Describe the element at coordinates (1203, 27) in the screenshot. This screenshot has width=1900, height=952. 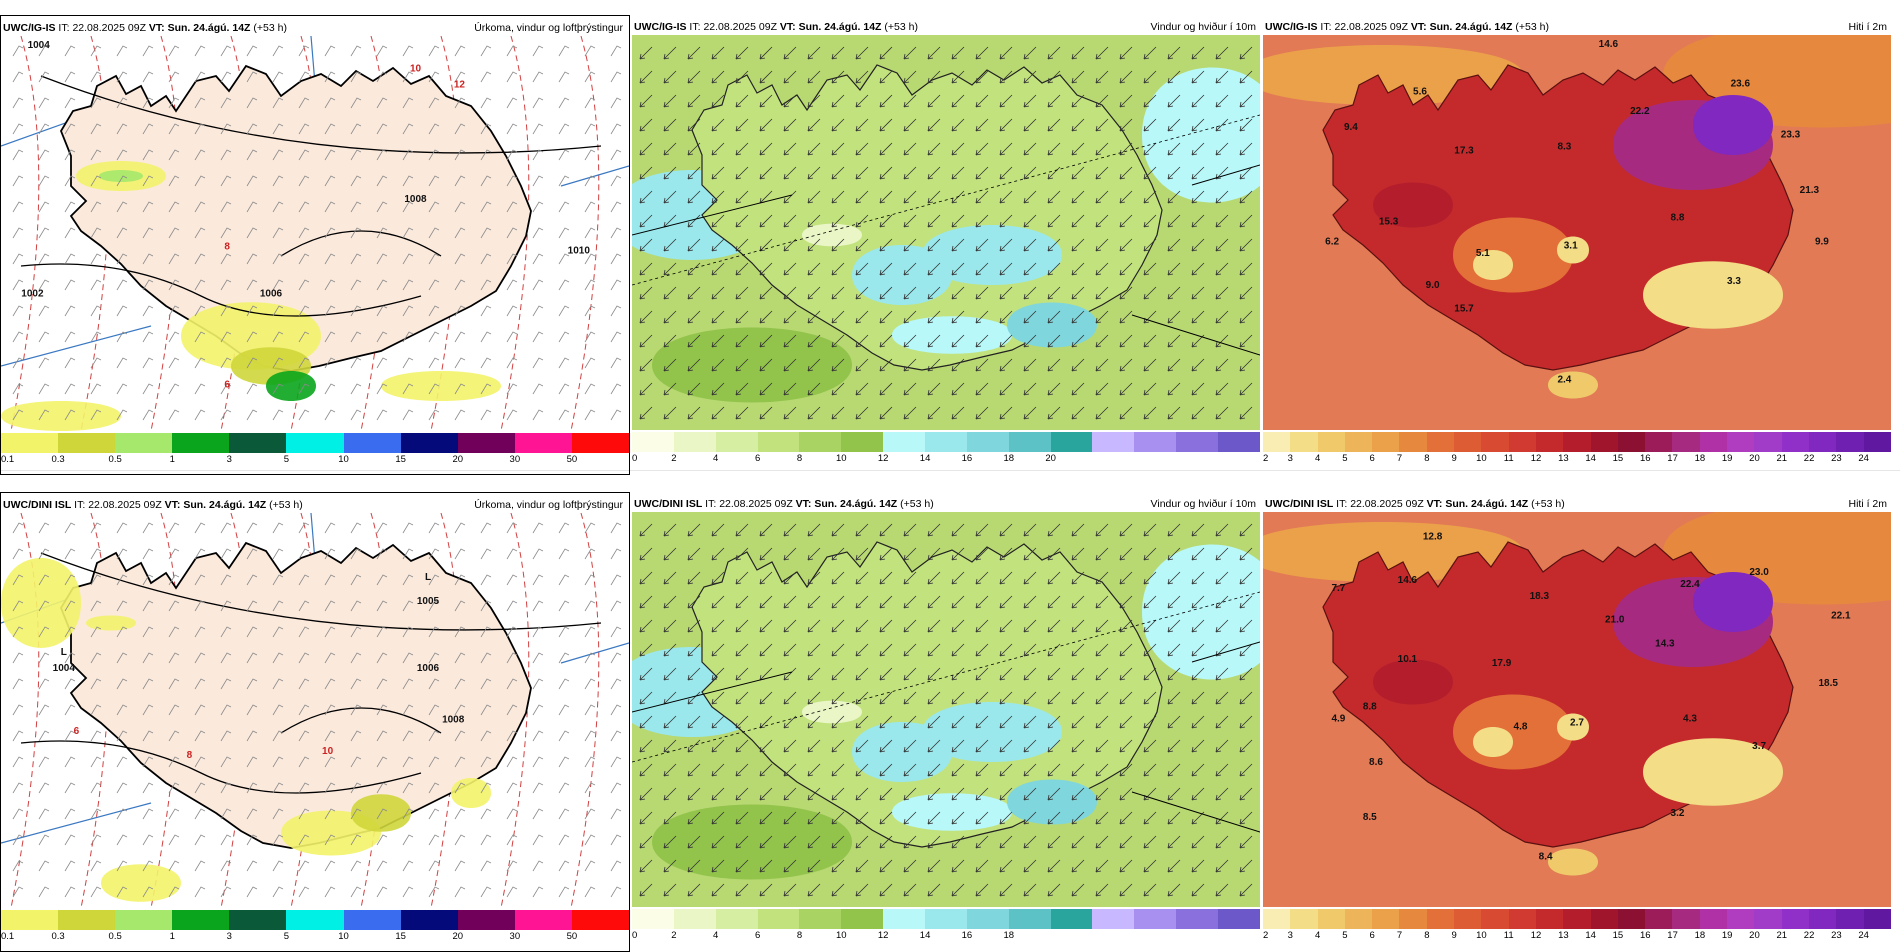
I see `panel-title: Vindur og hviður í 10m` at that location.